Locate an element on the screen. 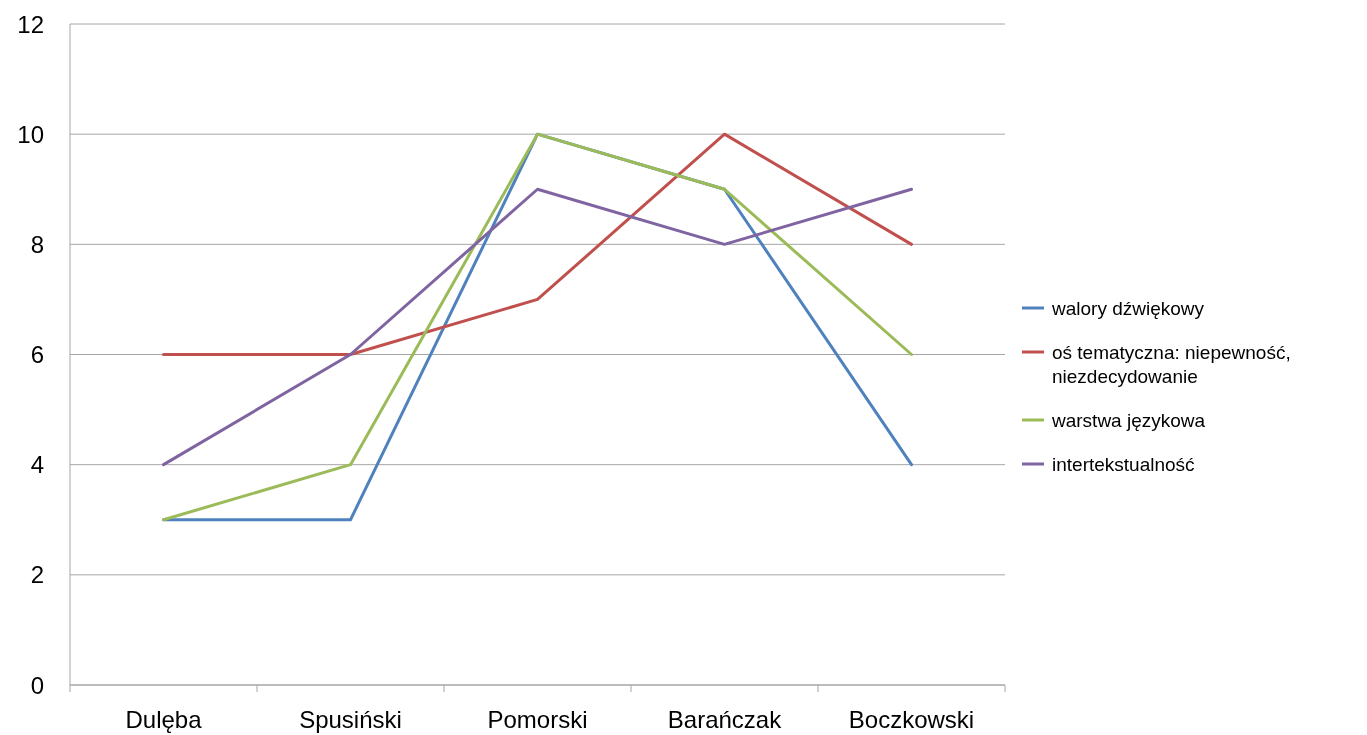  x-tick-label: Boczkowski is located at coordinates (911, 719).